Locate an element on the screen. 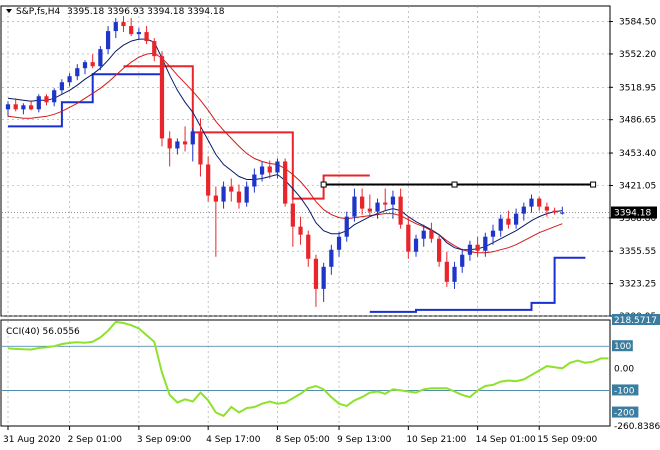 The width and height of the screenshot is (660, 450). cci-tick-label: -200 is located at coordinates (624, 414).